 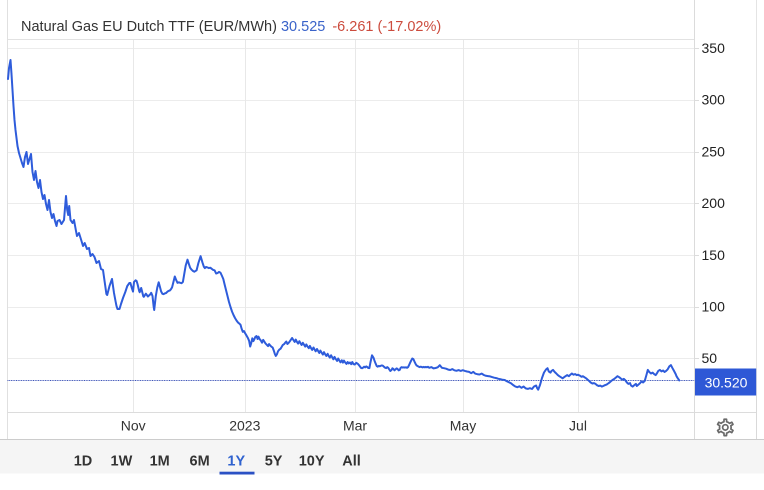 What do you see at coordinates (463, 426) in the screenshot?
I see `svg-text: May` at bounding box center [463, 426].